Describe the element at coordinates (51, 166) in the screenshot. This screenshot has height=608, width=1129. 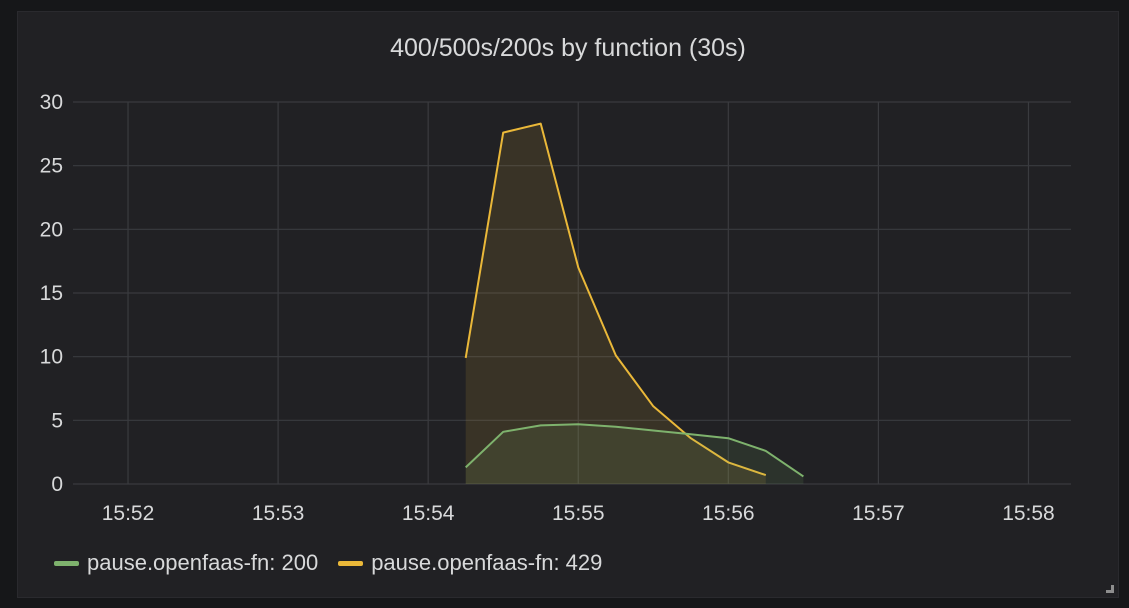
I see `y-tick-label: 25` at that location.